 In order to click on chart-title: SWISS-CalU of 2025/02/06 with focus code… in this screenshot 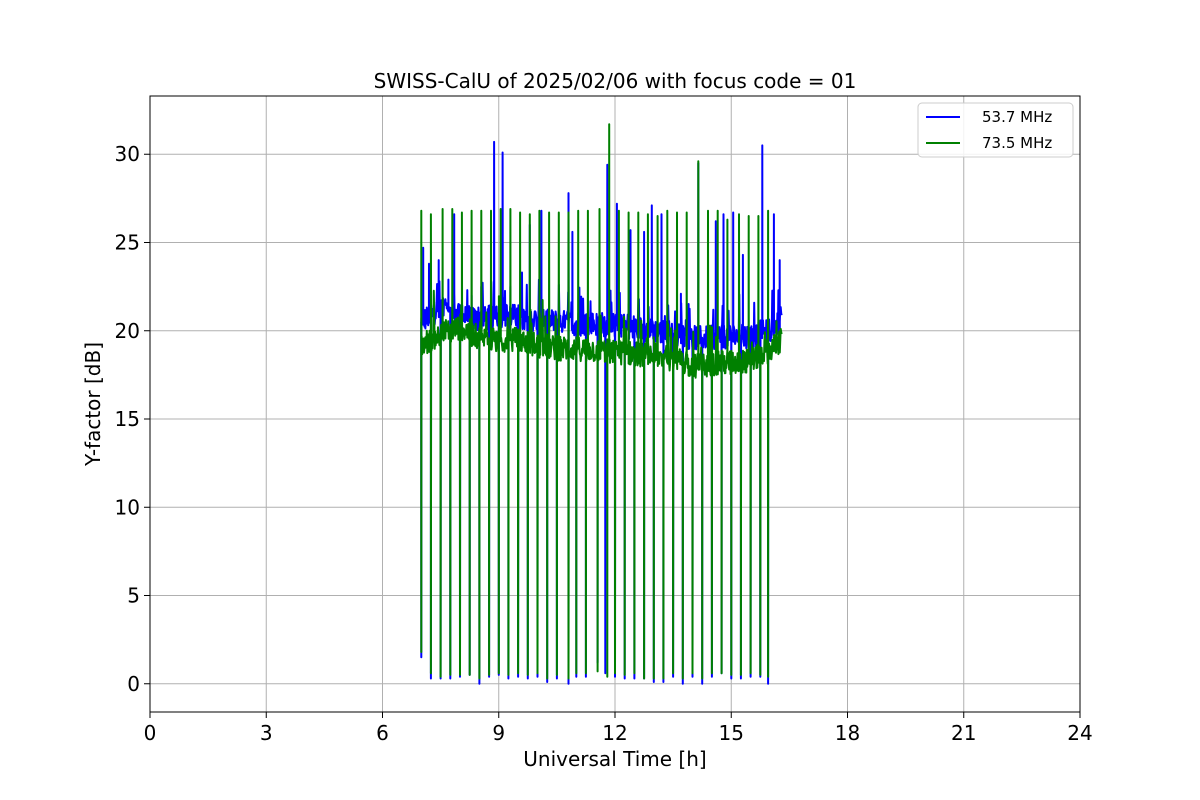, I will do `click(615, 81)`.